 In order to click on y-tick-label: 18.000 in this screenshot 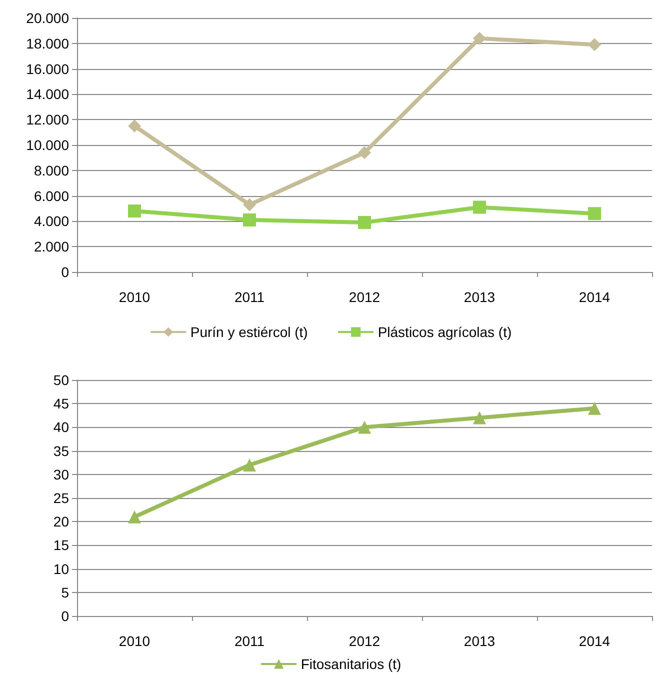, I will do `click(48, 43)`.